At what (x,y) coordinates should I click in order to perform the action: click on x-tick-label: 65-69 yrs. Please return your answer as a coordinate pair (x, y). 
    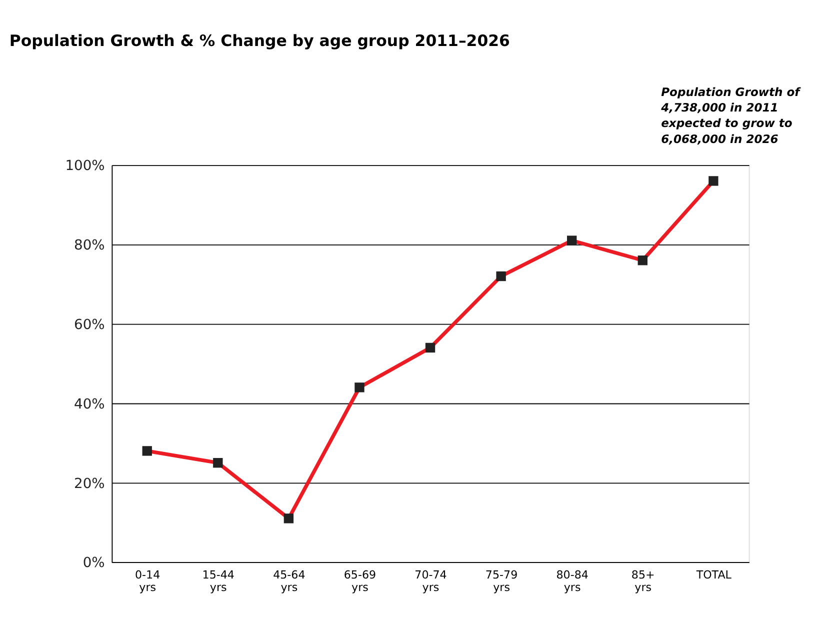
    Looking at the image, I should click on (360, 581).